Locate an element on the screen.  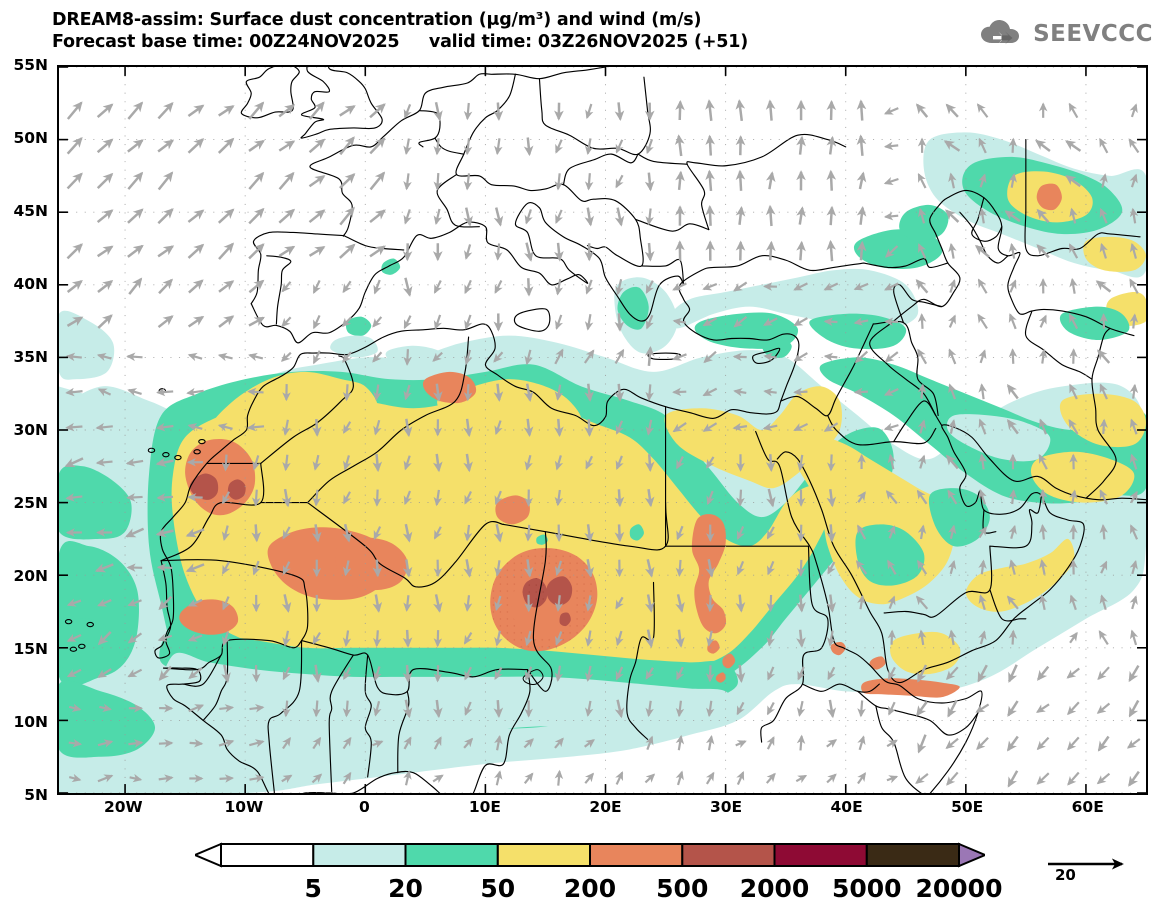
colorbar: 5 20 50 200 500 2000 5000 20000 20 is located at coordinates (582, 872).